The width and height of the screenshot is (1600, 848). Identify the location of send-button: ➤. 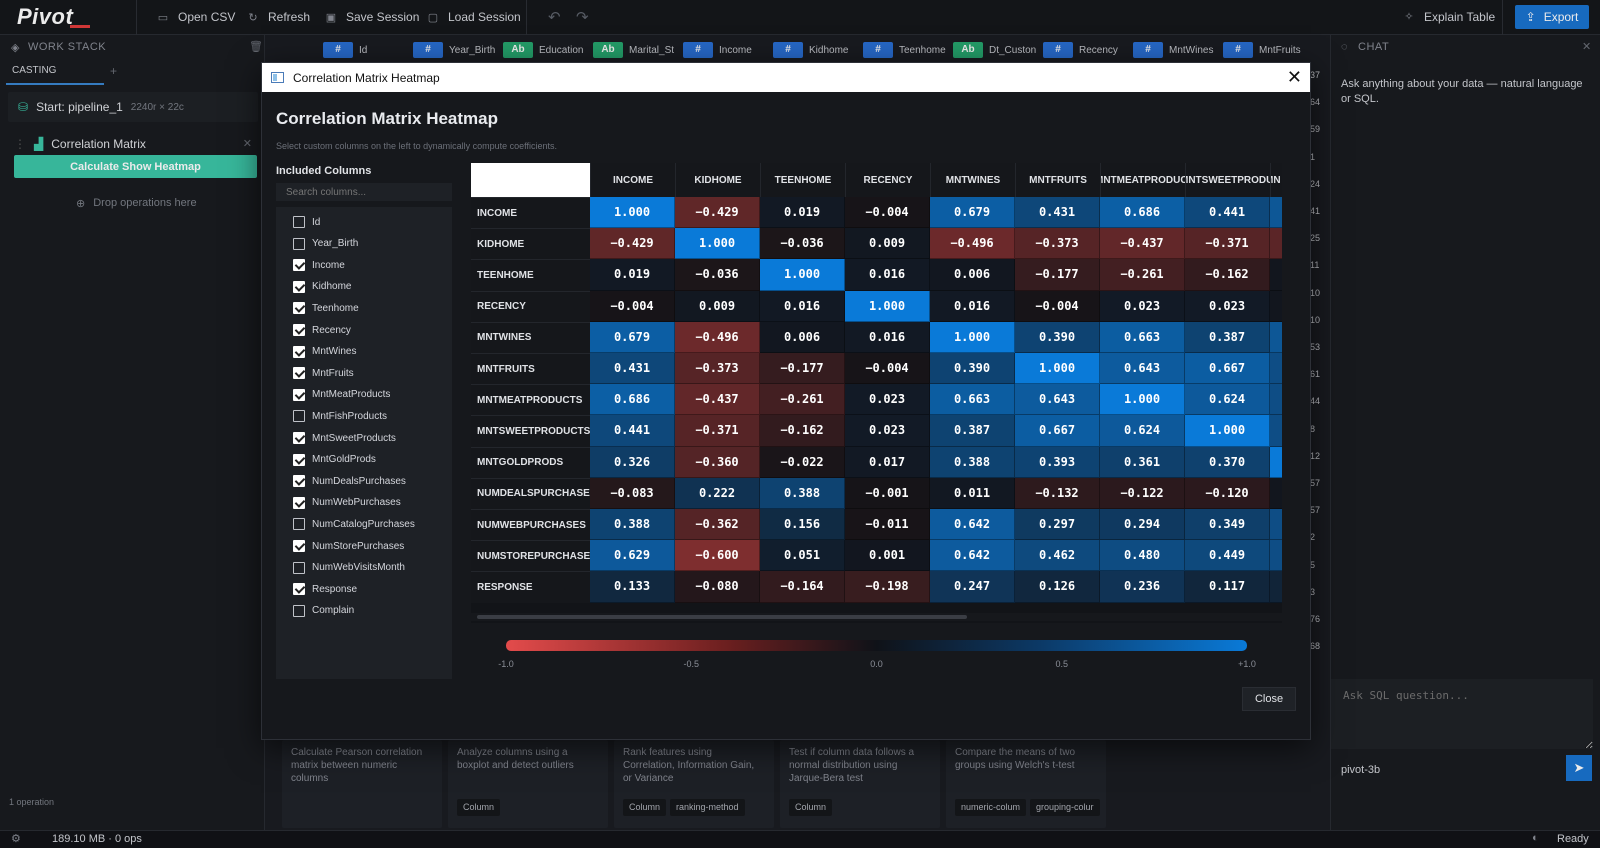
(1579, 768).